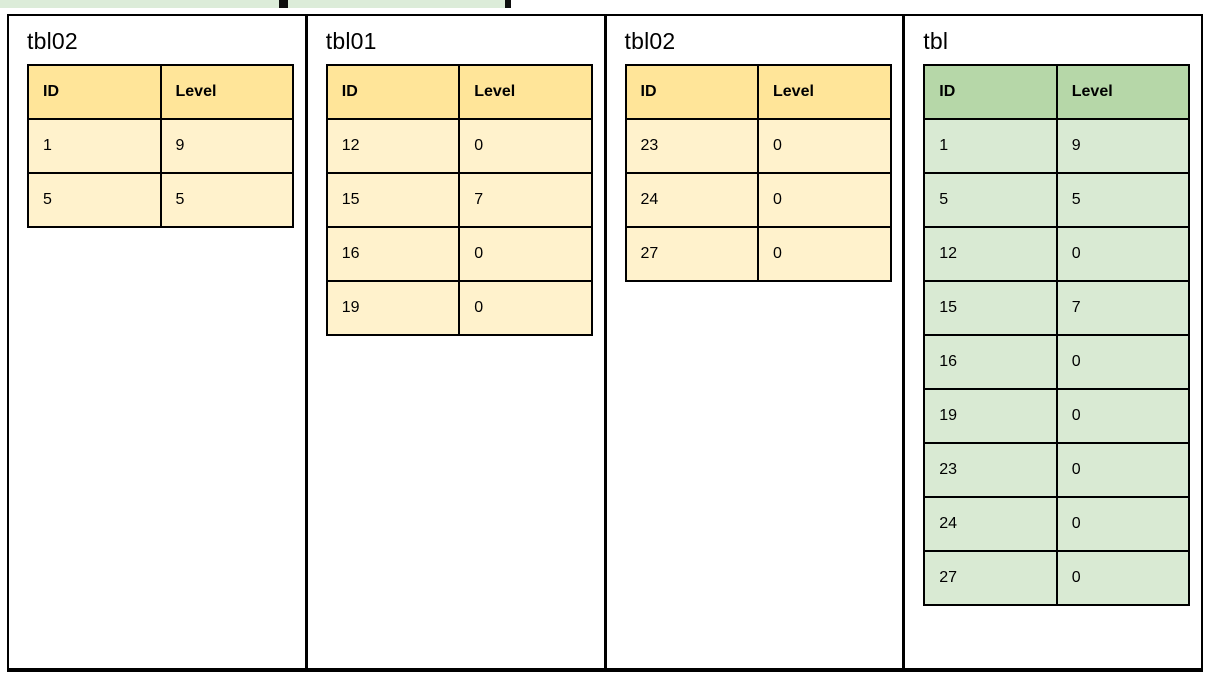  I want to click on table-title: tbl01, so click(351, 41).